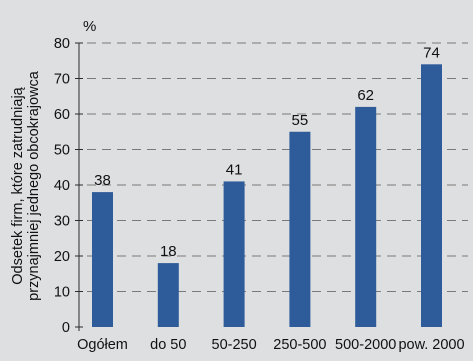  What do you see at coordinates (18, 185) in the screenshot?
I see `y-axis-title-line-1: Odsetek firm, które zatrudniają` at bounding box center [18, 185].